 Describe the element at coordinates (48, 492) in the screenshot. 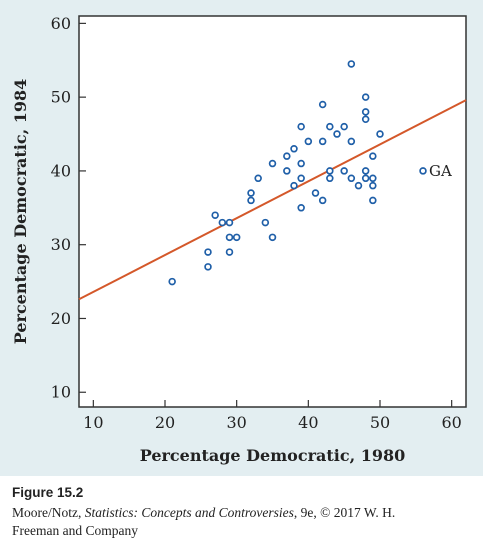

I see `figure-label: Figure 15.2` at that location.